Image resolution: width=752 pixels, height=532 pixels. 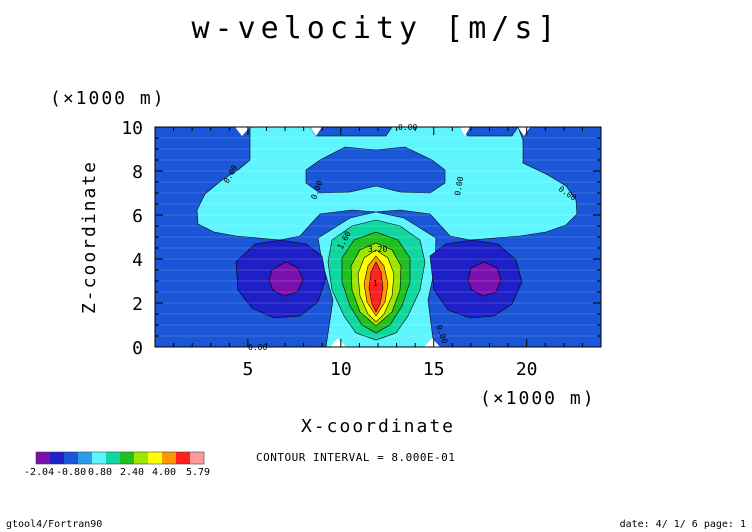 I want to click on band-min-right, so click(x=484, y=279).